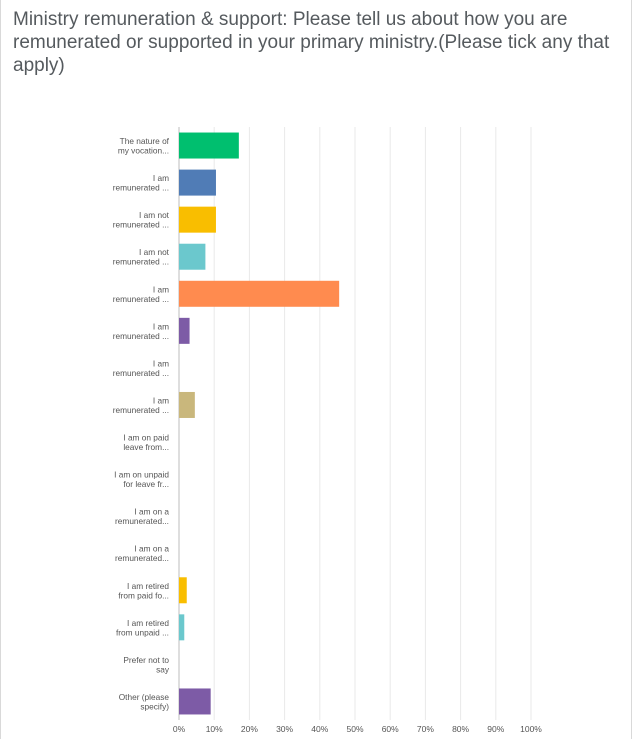  Describe the element at coordinates (354, 729) in the screenshot. I see `x-tick-label: 50%` at that location.